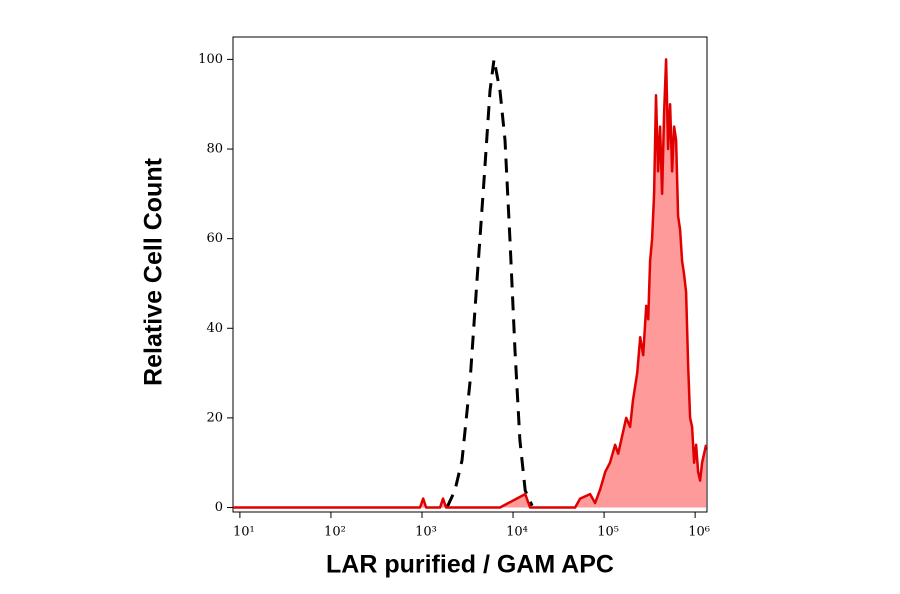 This screenshot has height=594, width=900. Describe the element at coordinates (470, 565) in the screenshot. I see `x-axis-label: LAR purified / GAM APC` at that location.